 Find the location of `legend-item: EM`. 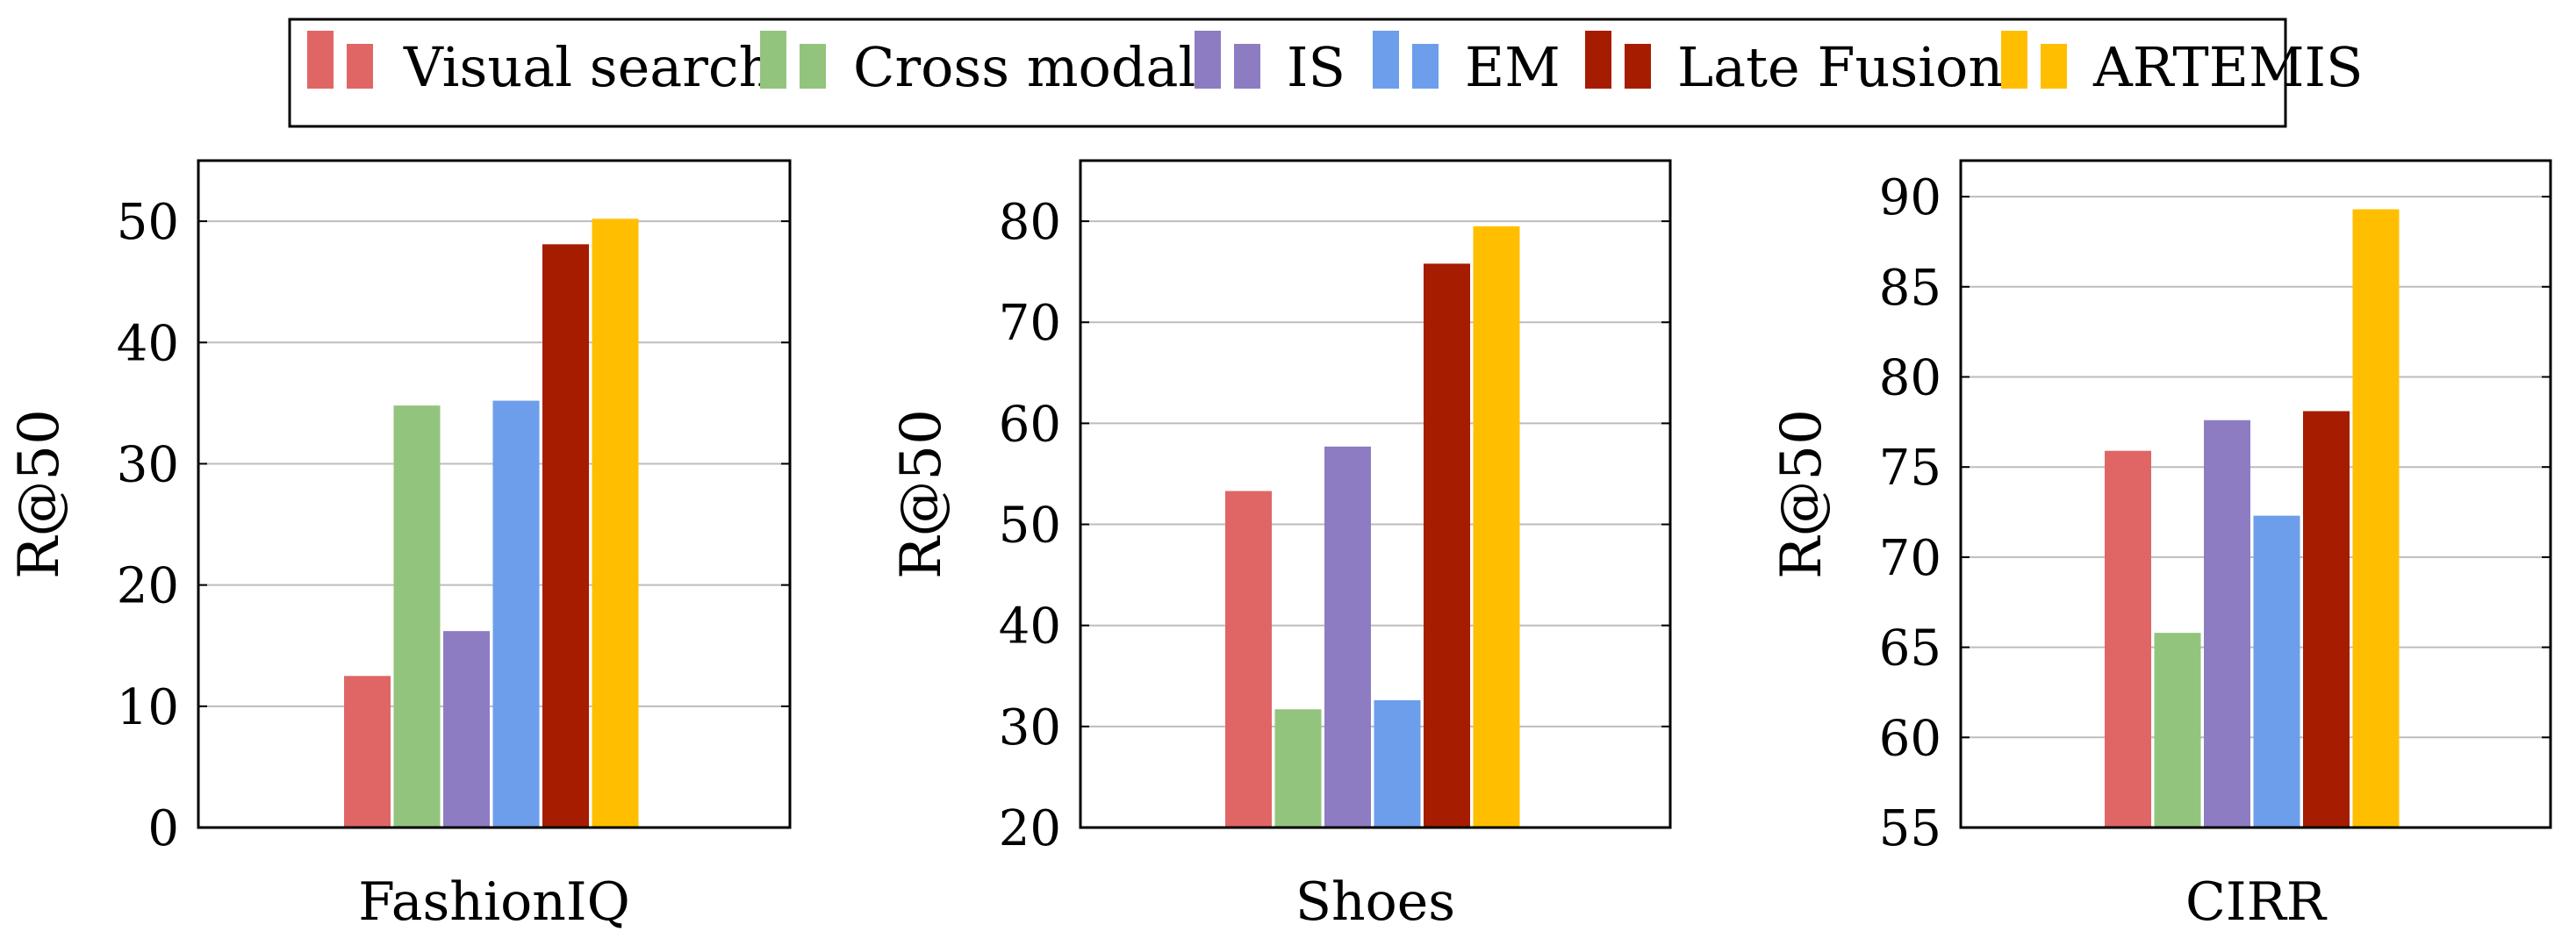

legend-item: EM is located at coordinates (1467, 65).